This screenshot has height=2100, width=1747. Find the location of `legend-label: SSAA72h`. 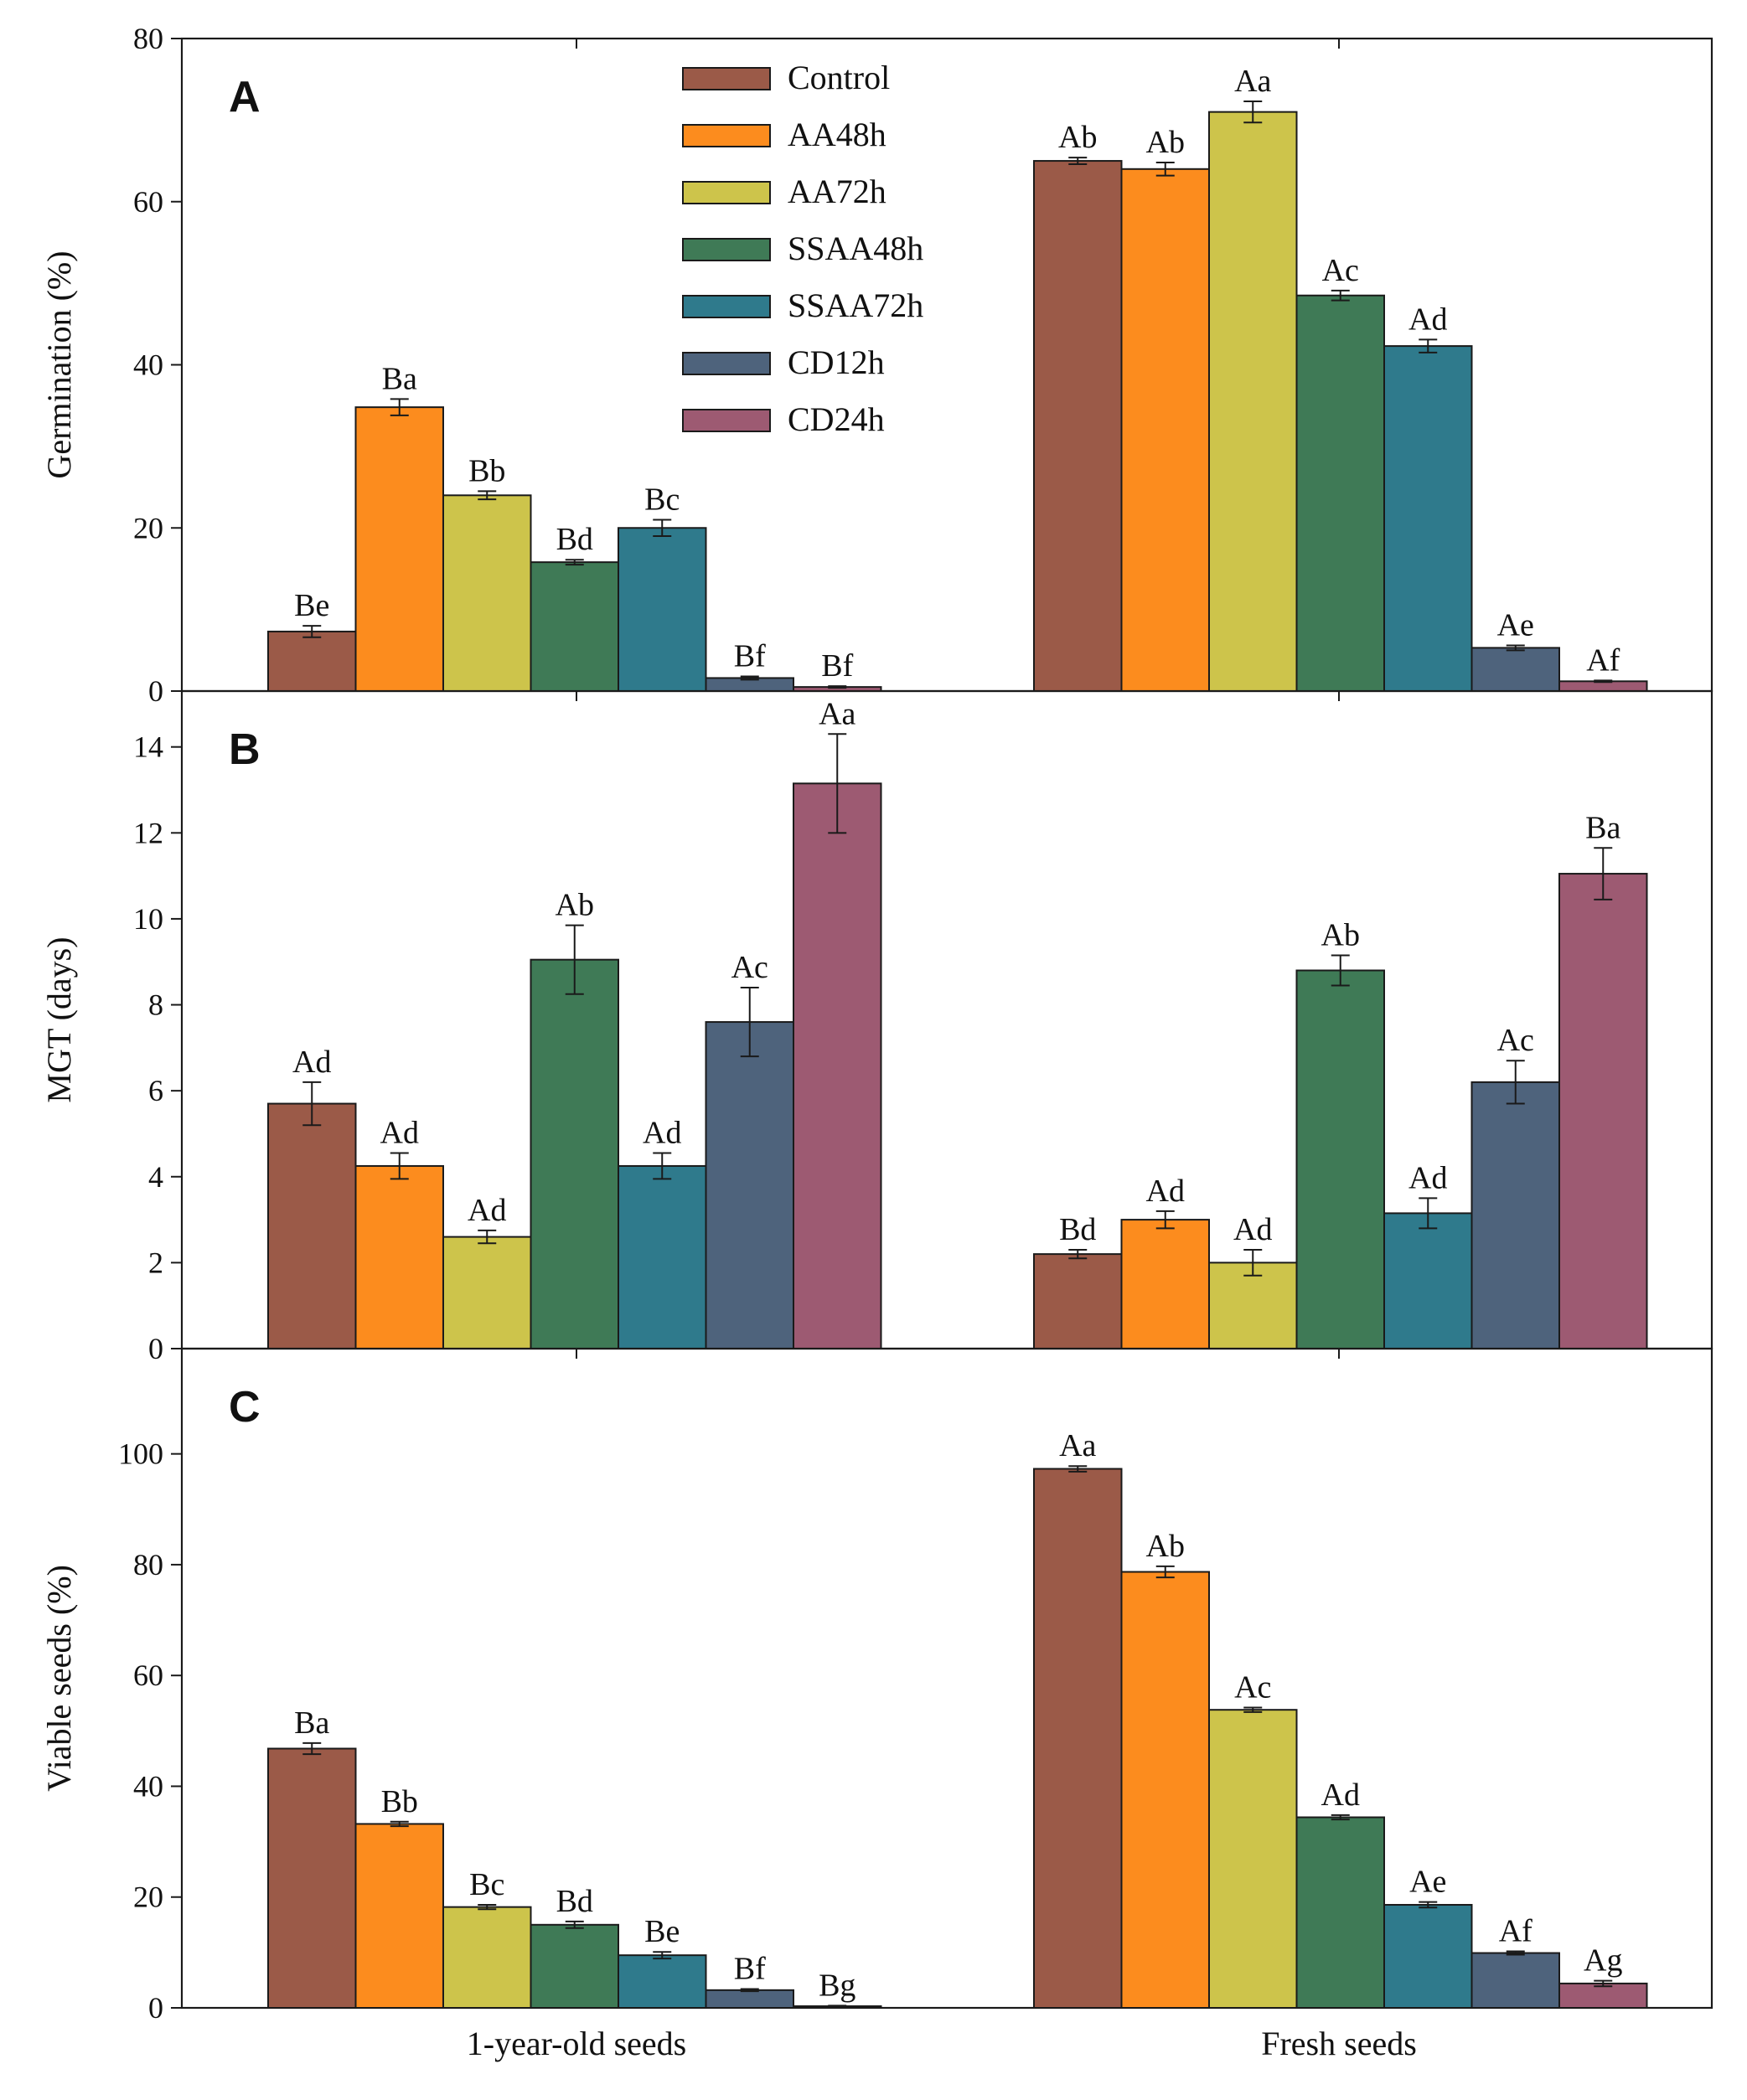

legend-label: SSAA72h is located at coordinates (855, 305).